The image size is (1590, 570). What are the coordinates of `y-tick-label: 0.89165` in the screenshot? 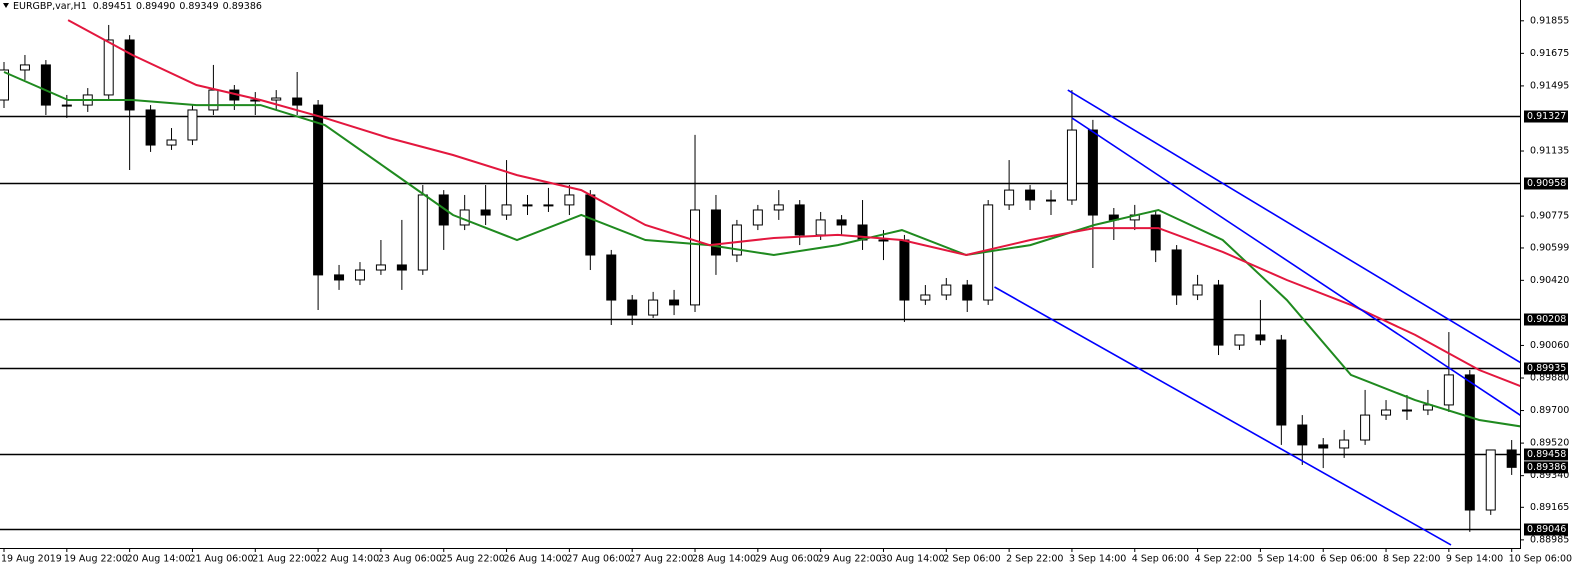 It's located at (1549, 507).